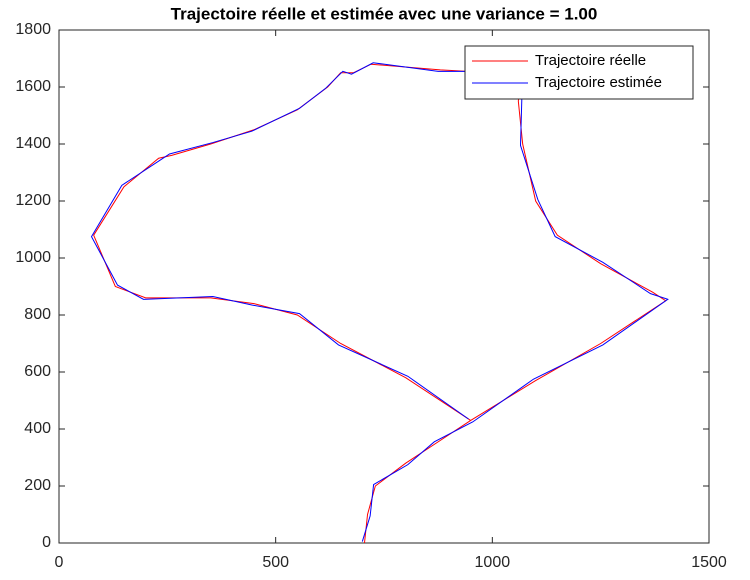  Describe the element at coordinates (37, 485) in the screenshot. I see `y-tick-label: 200` at that location.